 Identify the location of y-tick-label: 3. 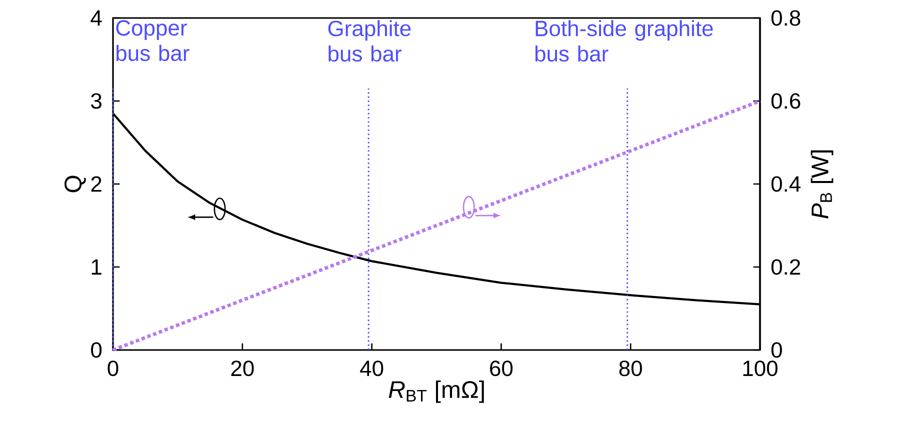
(96, 101).